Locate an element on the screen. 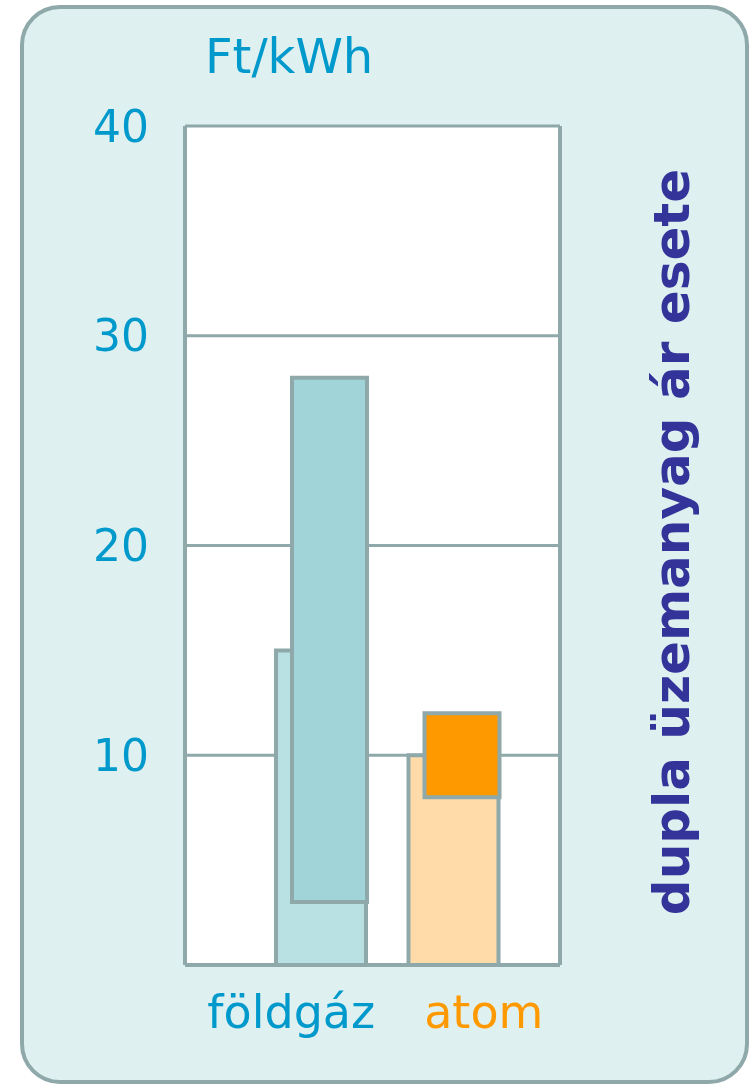  y-tick-label: 40 is located at coordinates (121, 126).